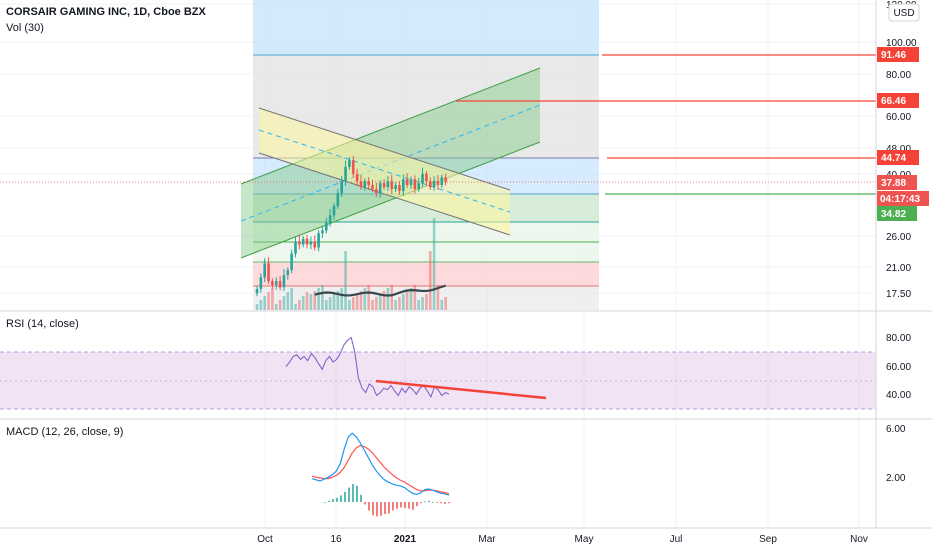 The image size is (932, 550). I want to click on price-tag-text: 34.82, so click(893, 214).